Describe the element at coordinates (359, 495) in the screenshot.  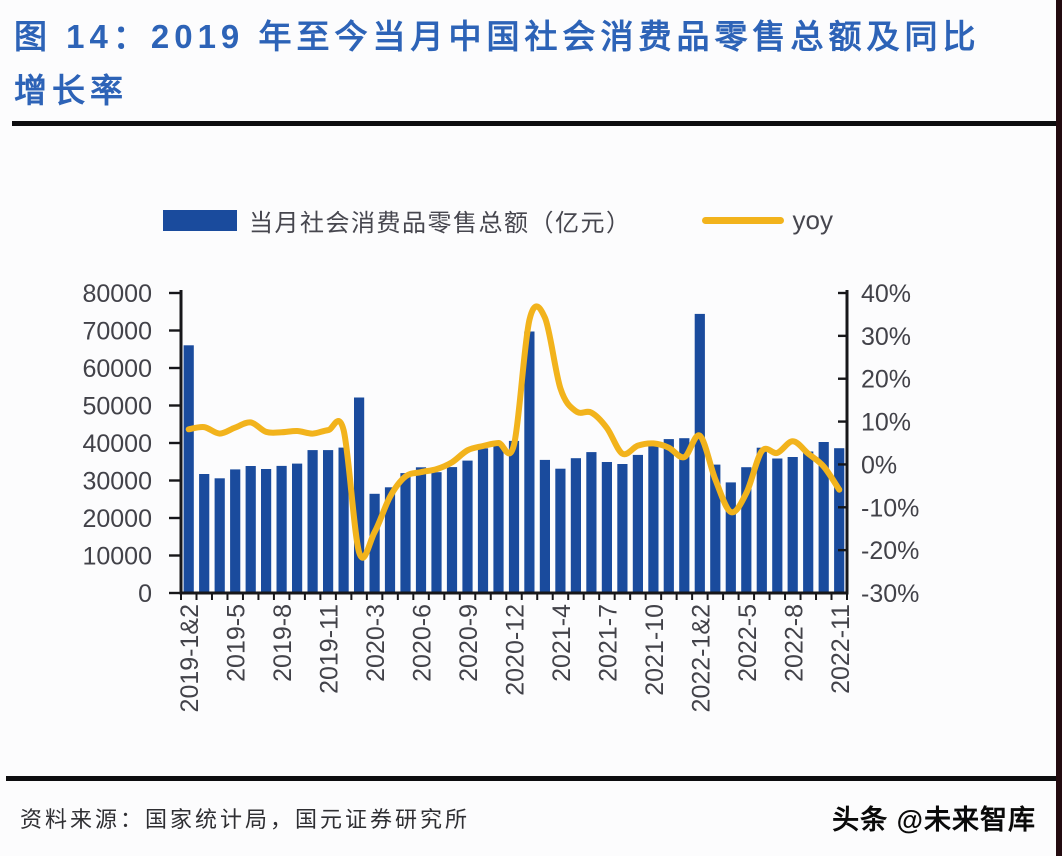
I see `bar-2020-1&2` at that location.